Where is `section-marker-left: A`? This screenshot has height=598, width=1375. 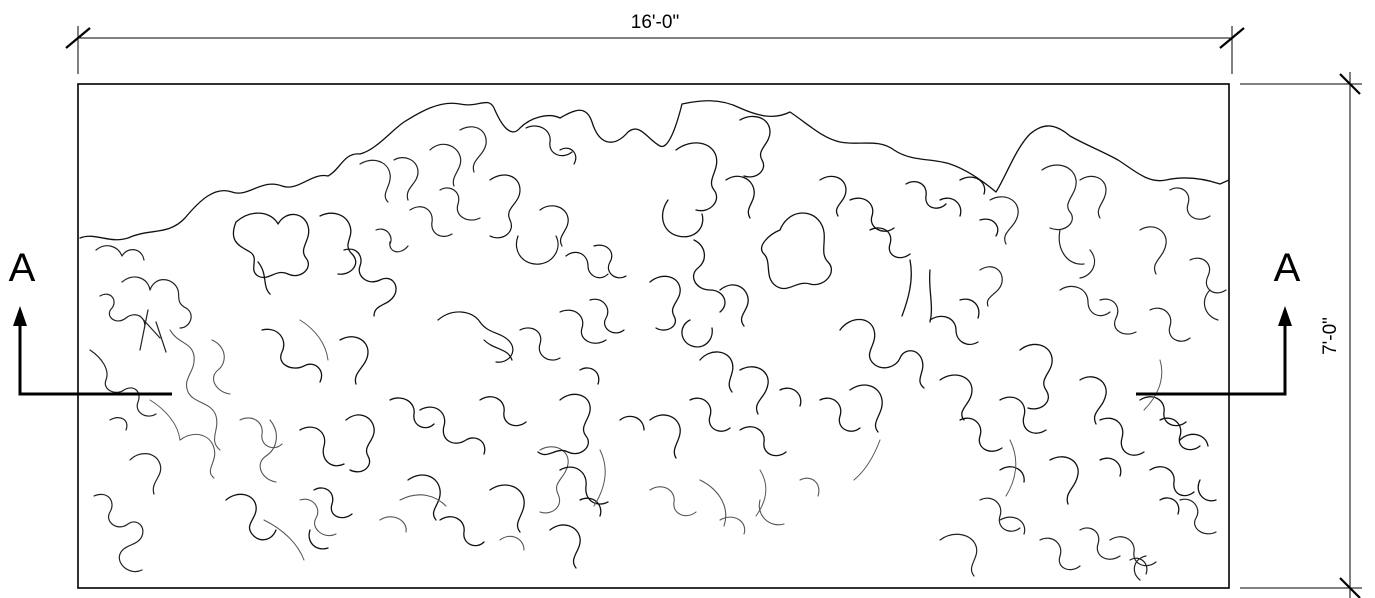
section-marker-left: A is located at coordinates (90, 321).